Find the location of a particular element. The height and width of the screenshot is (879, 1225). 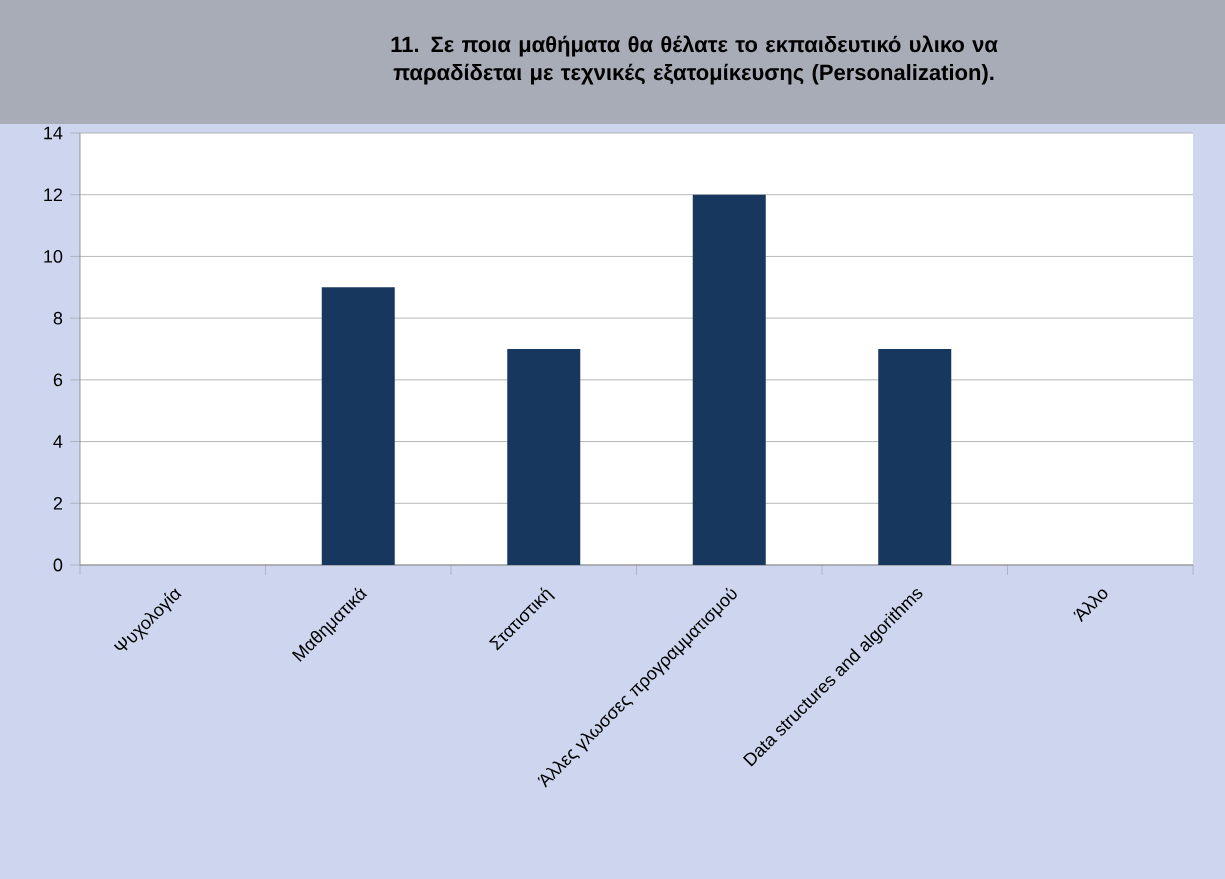

y-tick-label: 12 is located at coordinates (53, 194).